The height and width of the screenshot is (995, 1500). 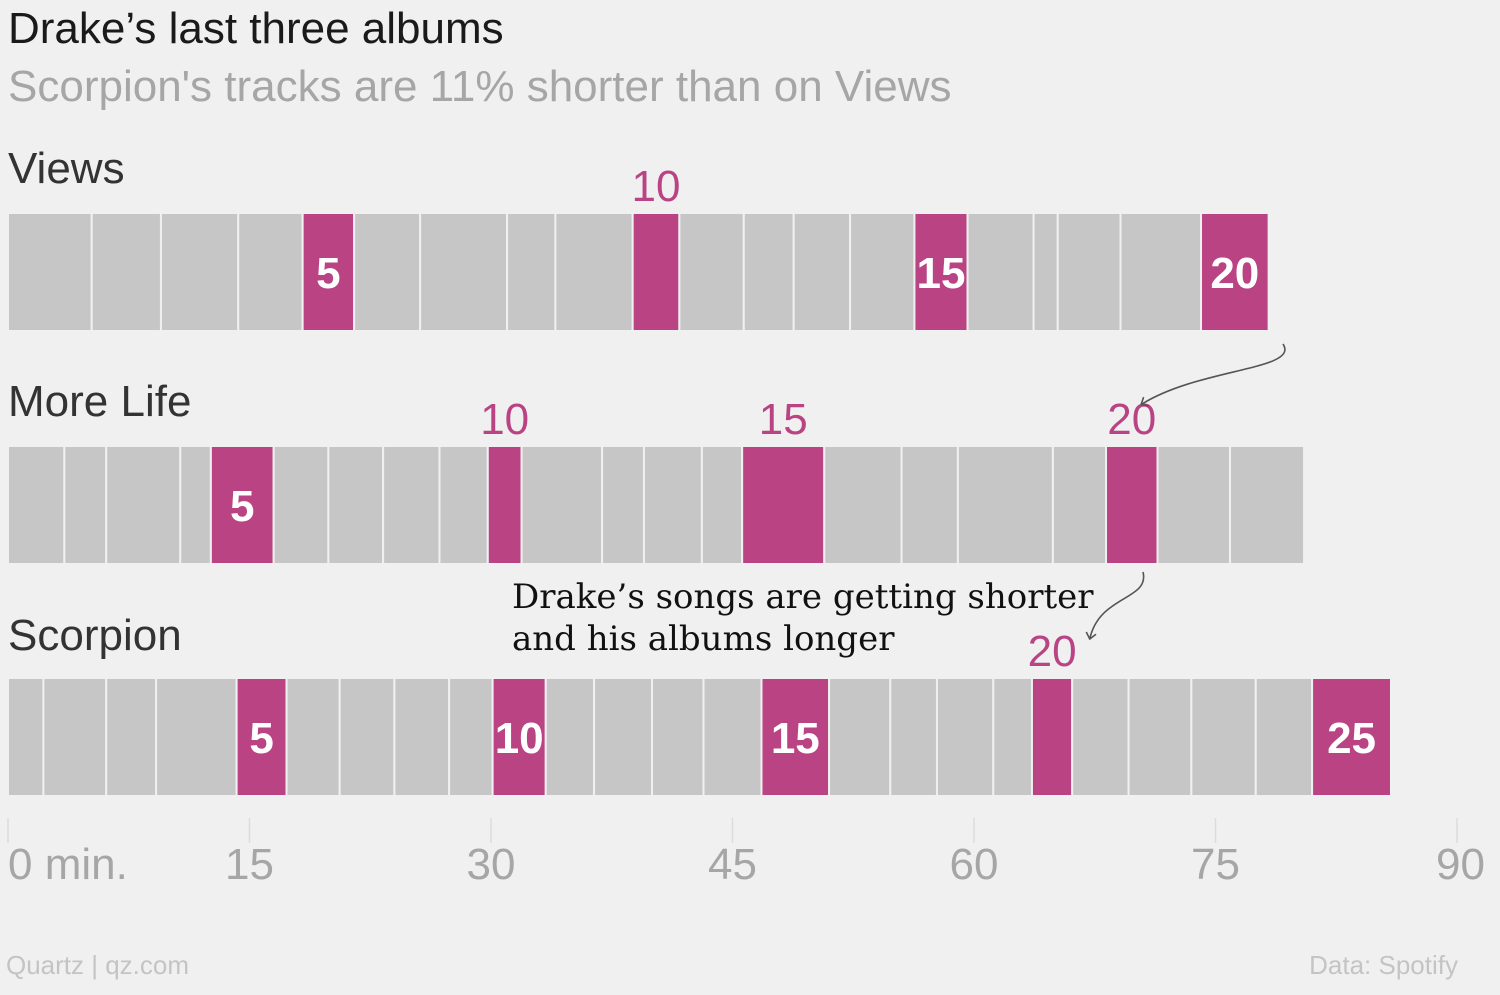 What do you see at coordinates (491, 864) in the screenshot?
I see `x-tick-label: 30` at bounding box center [491, 864].